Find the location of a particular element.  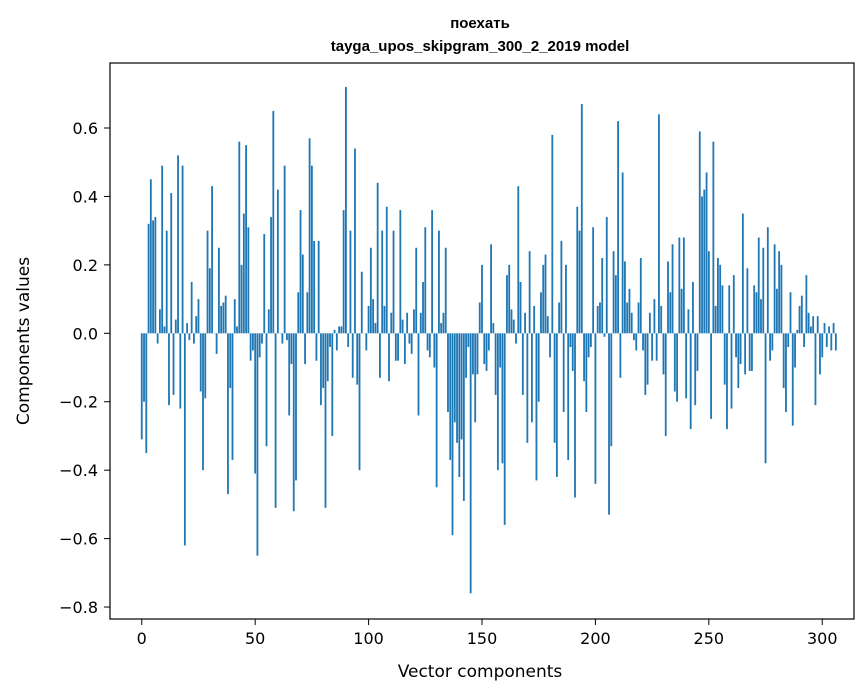

x-tick-label: 100 is located at coordinates (368, 638).